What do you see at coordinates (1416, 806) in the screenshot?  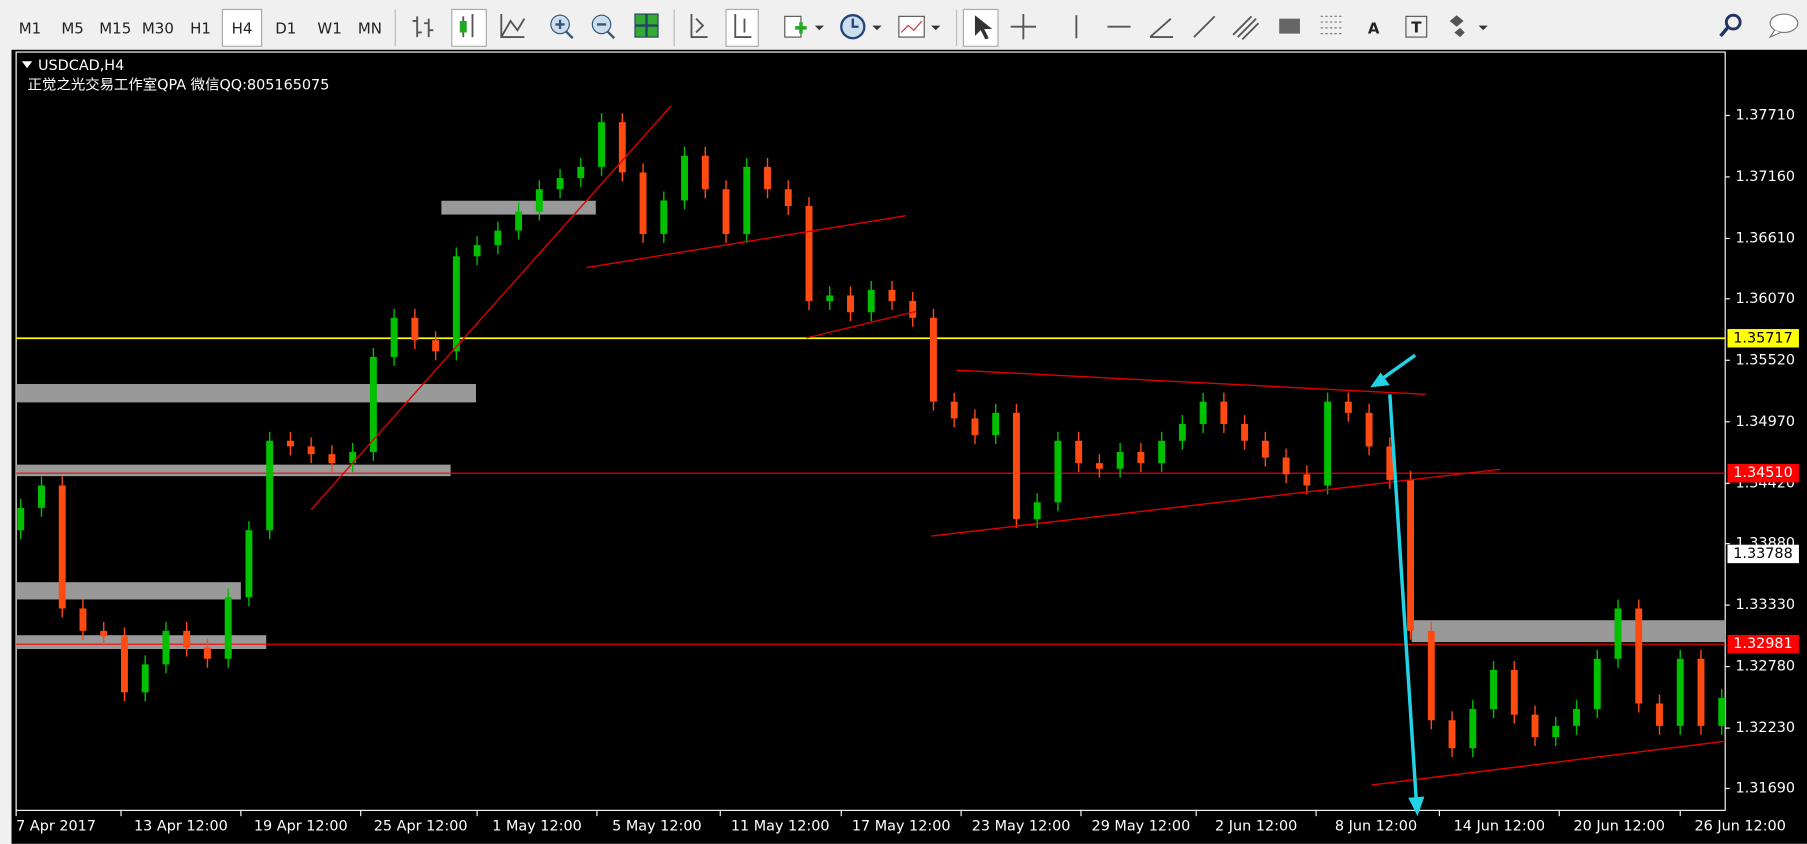 I see `arrowhead` at bounding box center [1416, 806].